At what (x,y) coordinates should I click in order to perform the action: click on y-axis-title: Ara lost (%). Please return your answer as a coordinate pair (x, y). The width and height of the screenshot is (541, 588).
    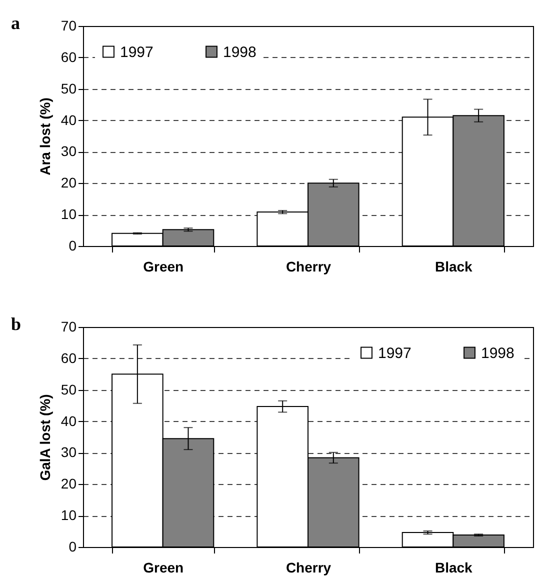
    Looking at the image, I should click on (44, 137).